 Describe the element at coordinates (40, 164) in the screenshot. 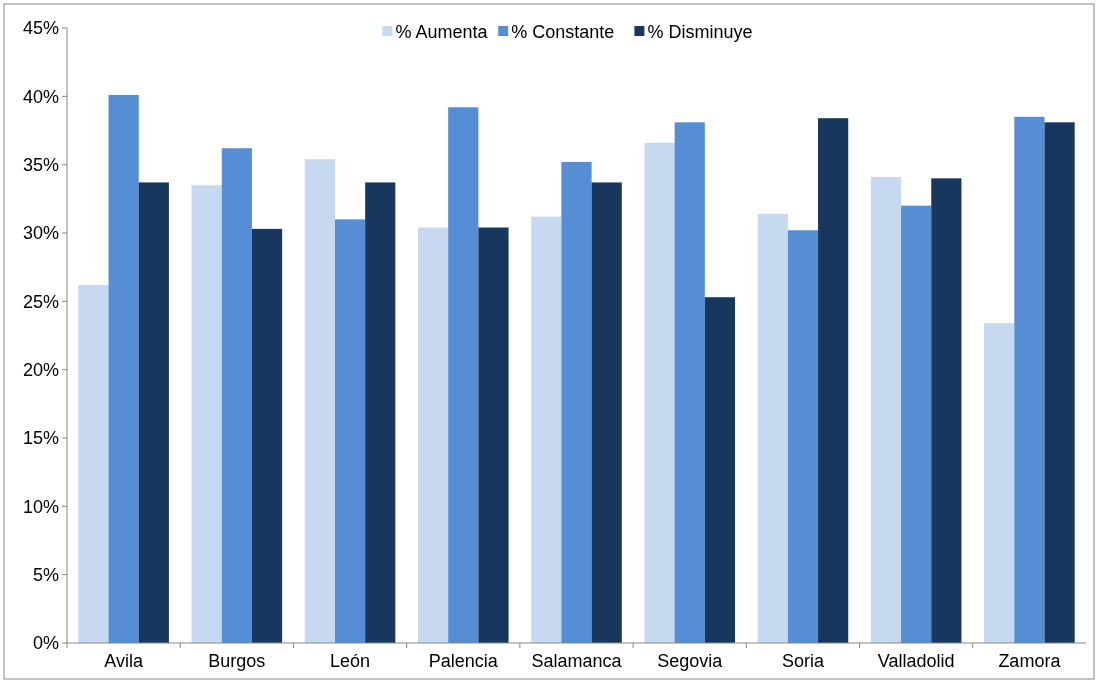

I see `y-tick-label: 35%` at that location.